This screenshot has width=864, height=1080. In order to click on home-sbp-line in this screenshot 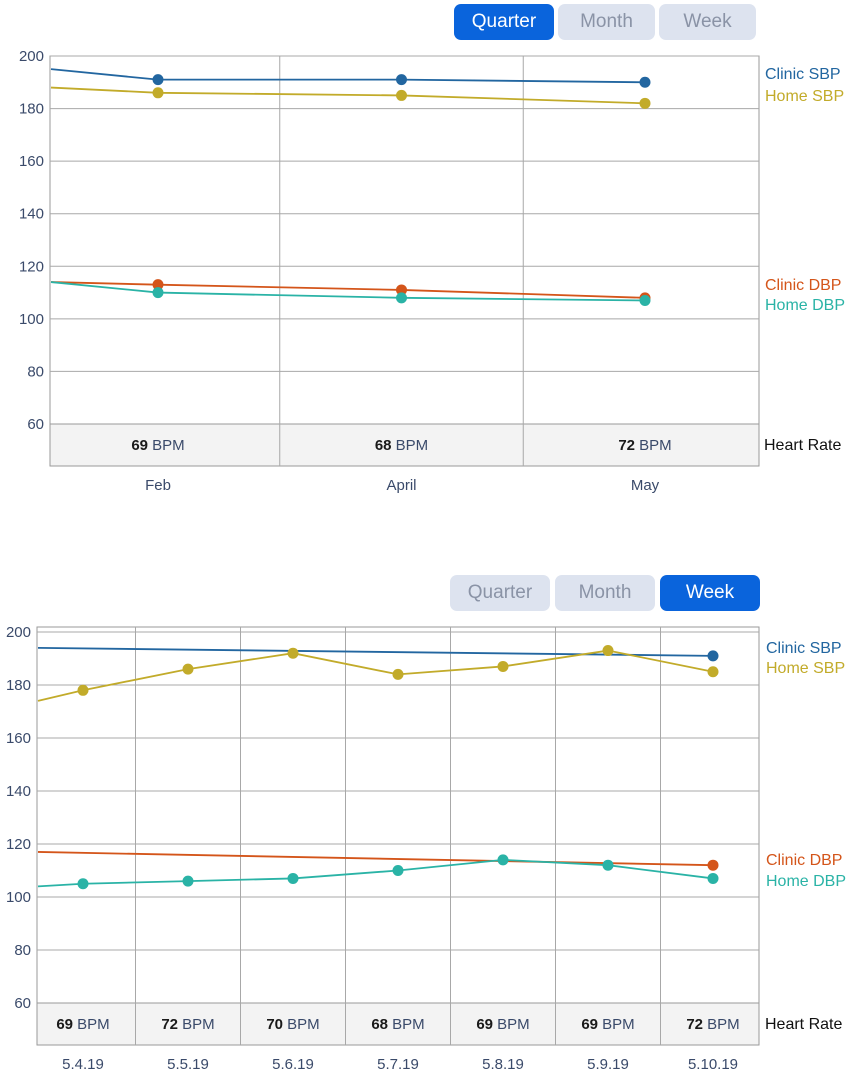, I will do `click(348, 95)`.